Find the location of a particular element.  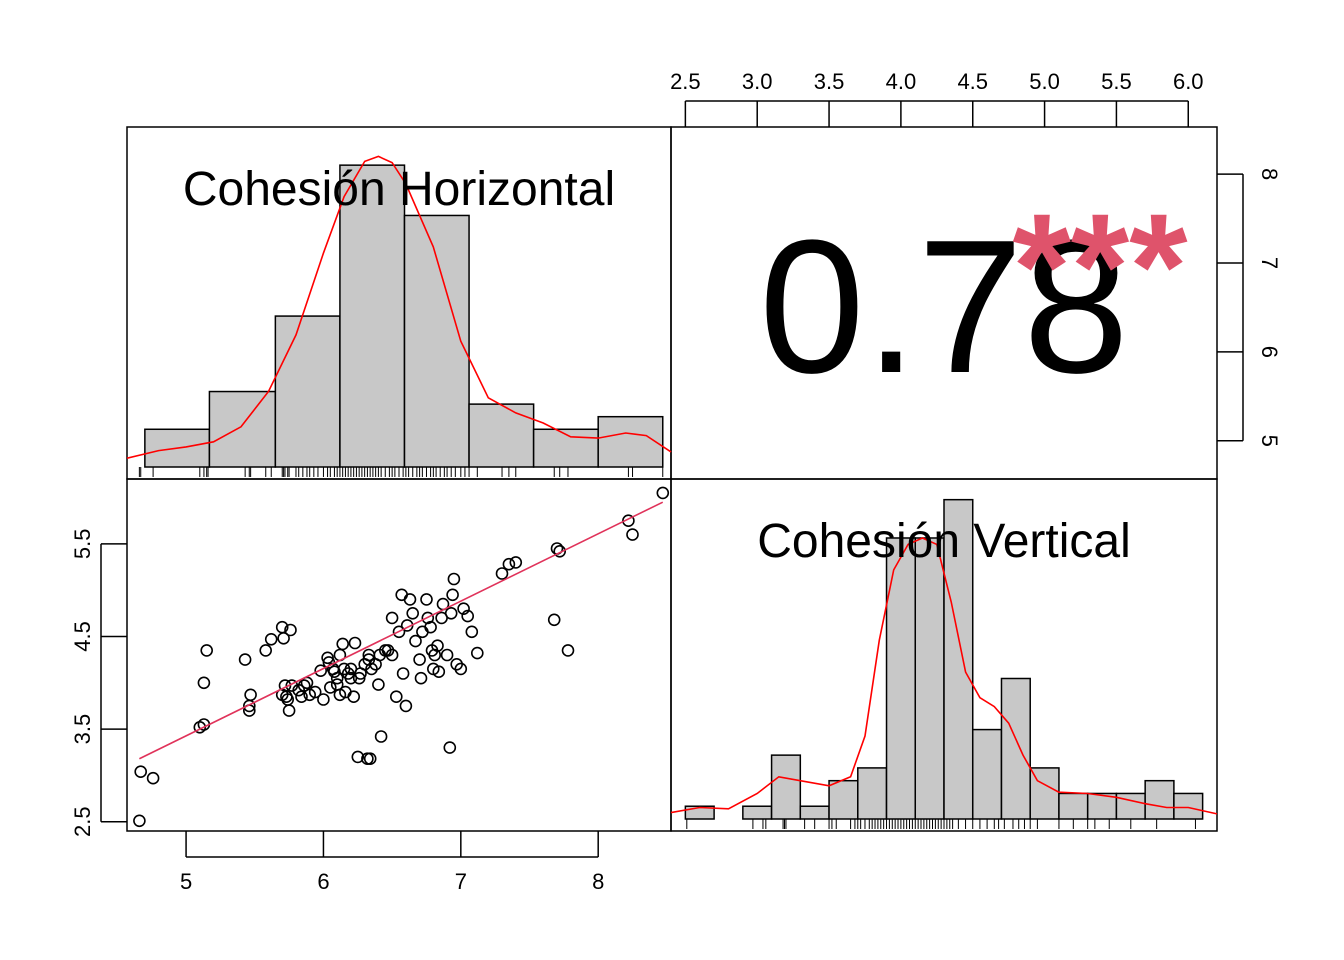

bottom-axis-tick-label-3: 8 is located at coordinates (598, 881).